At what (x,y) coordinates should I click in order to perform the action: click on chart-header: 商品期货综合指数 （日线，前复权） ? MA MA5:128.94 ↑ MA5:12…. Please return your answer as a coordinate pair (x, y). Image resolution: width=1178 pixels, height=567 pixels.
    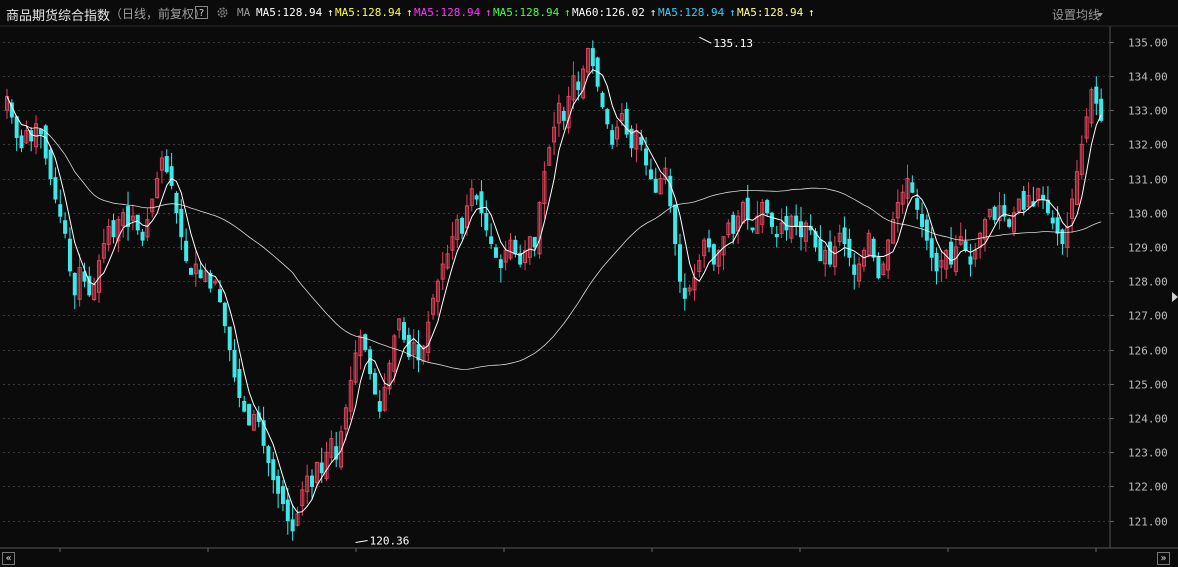
    Looking at the image, I should click on (589, 13).